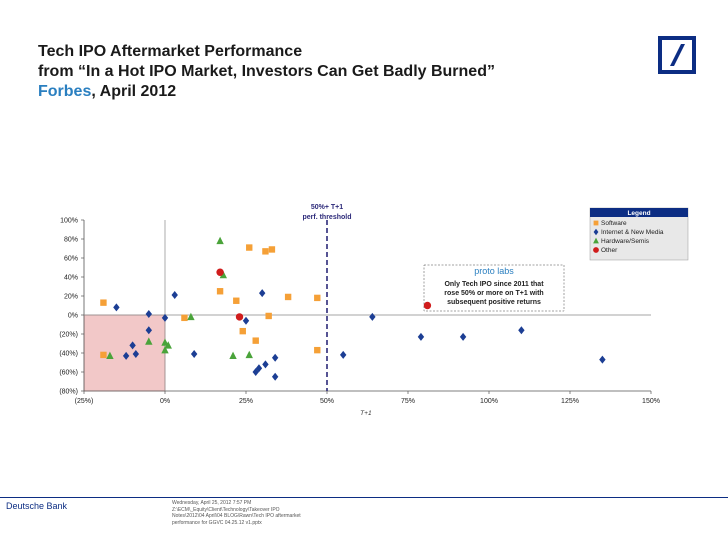 The height and width of the screenshot is (546, 728). What do you see at coordinates (65, 91) in the screenshot?
I see `source-name: Forbes` at bounding box center [65, 91].